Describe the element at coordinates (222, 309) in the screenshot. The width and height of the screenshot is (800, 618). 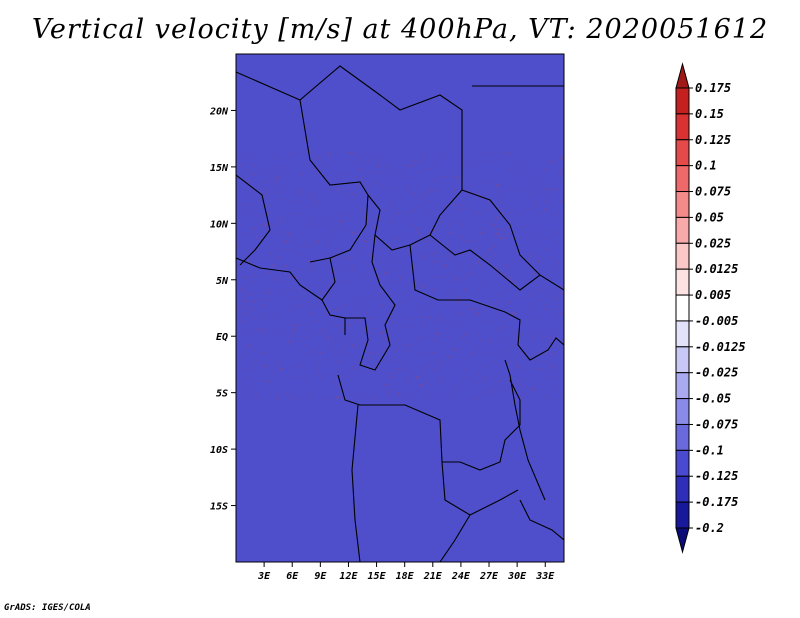
I see `latitude-axis: 20N 15N 10N 5N EQ 5S 10S 15S` at that location.